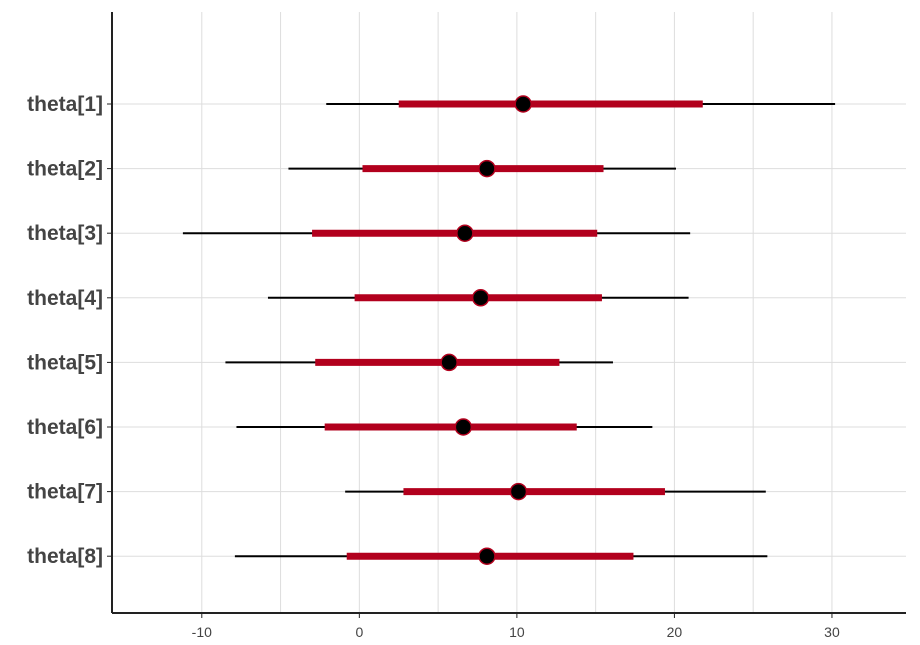 The image size is (920, 645). Describe the element at coordinates (65, 233) in the screenshot. I see `y-tick-label: theta[3]` at that location.